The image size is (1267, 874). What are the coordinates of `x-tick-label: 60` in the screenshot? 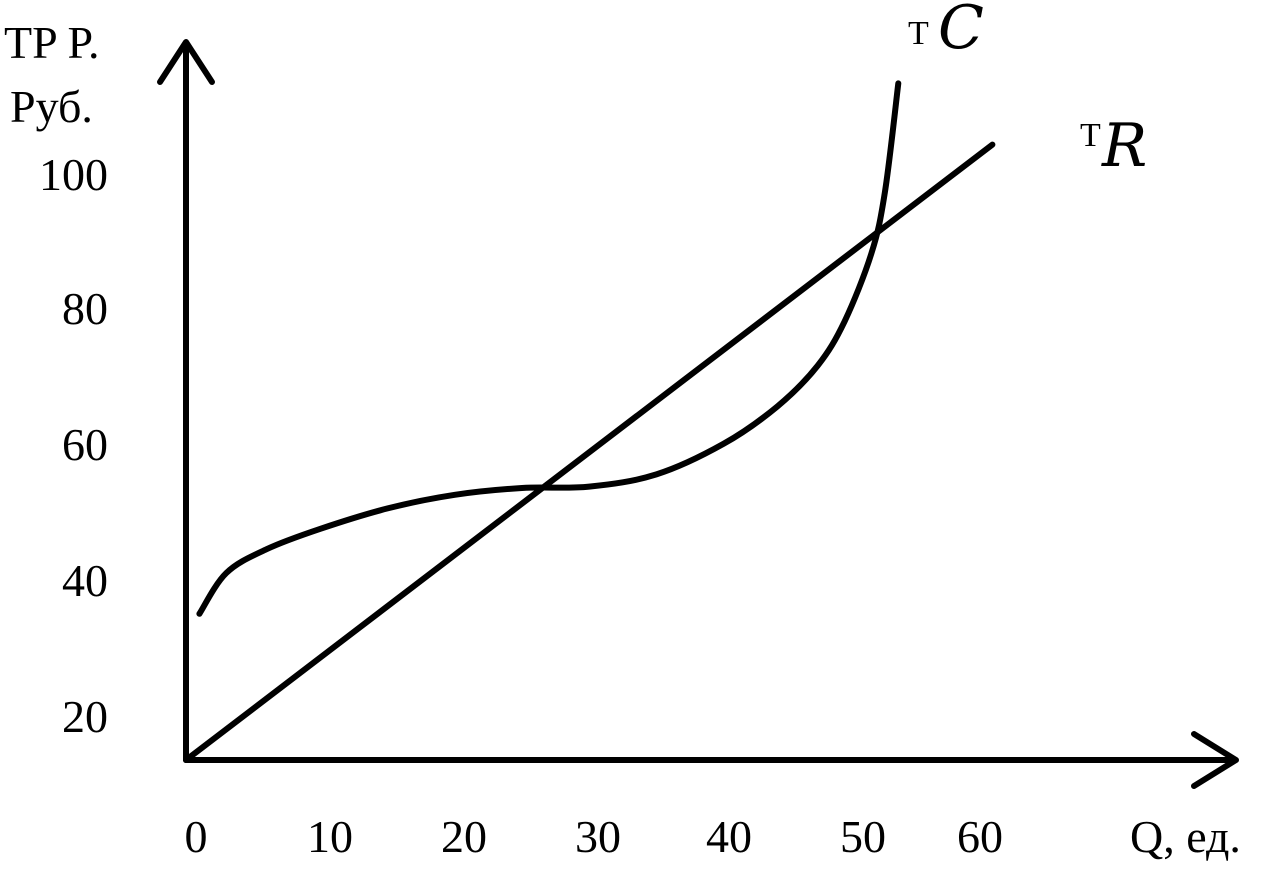 It's located at (980, 836).